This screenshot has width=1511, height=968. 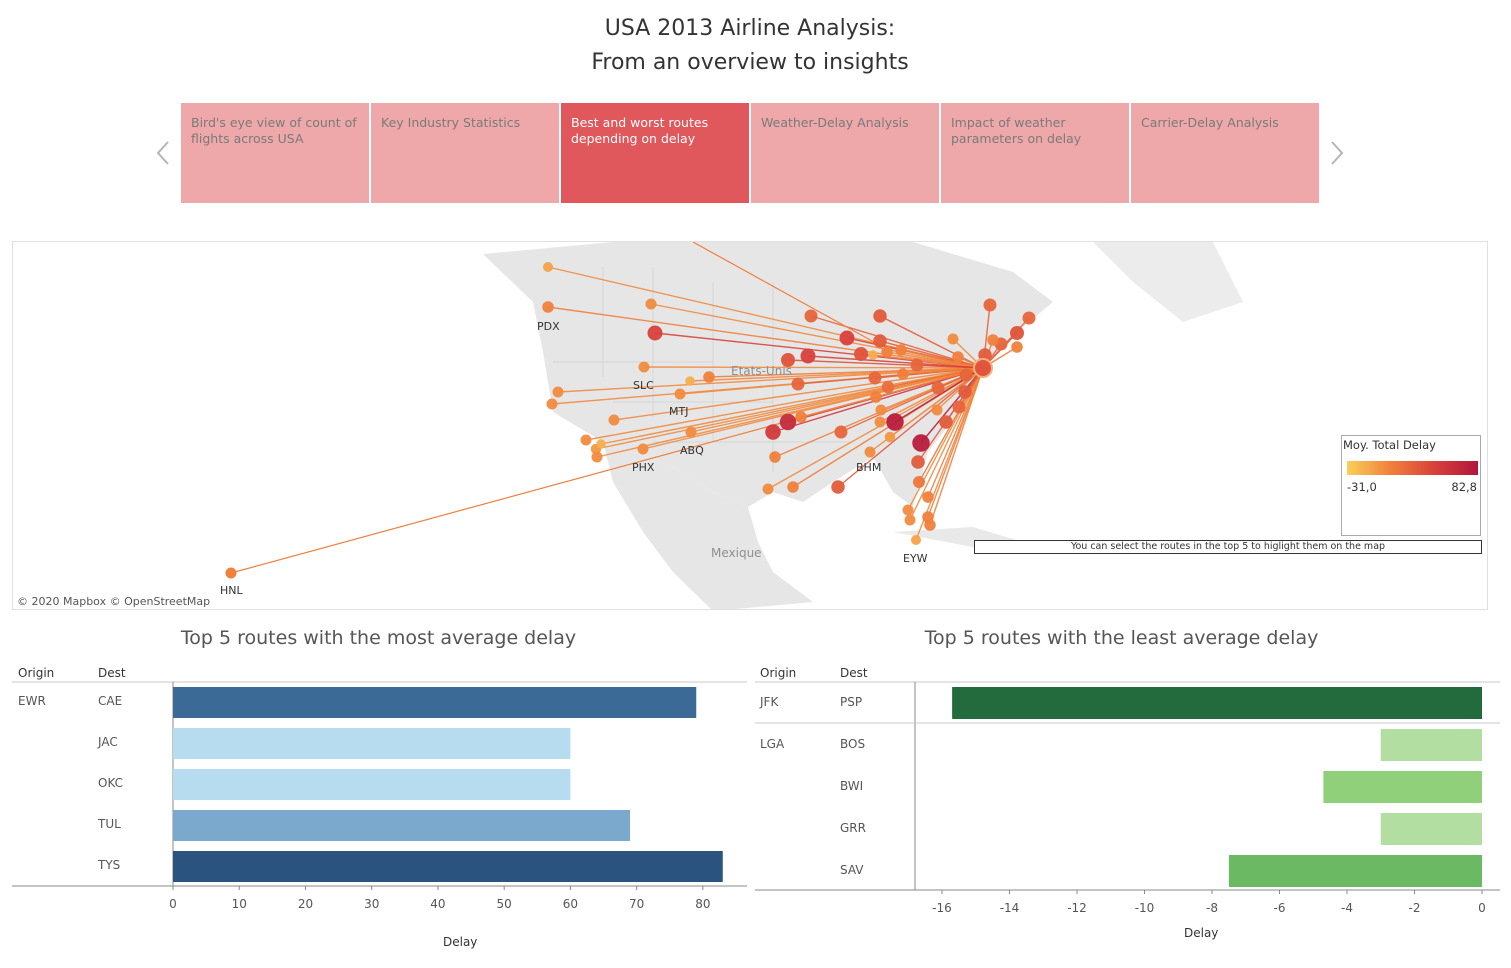 What do you see at coordinates (114, 601) in the screenshot?
I see `map-attribution: © 2020 Mapbox © OpenStreetMap` at bounding box center [114, 601].